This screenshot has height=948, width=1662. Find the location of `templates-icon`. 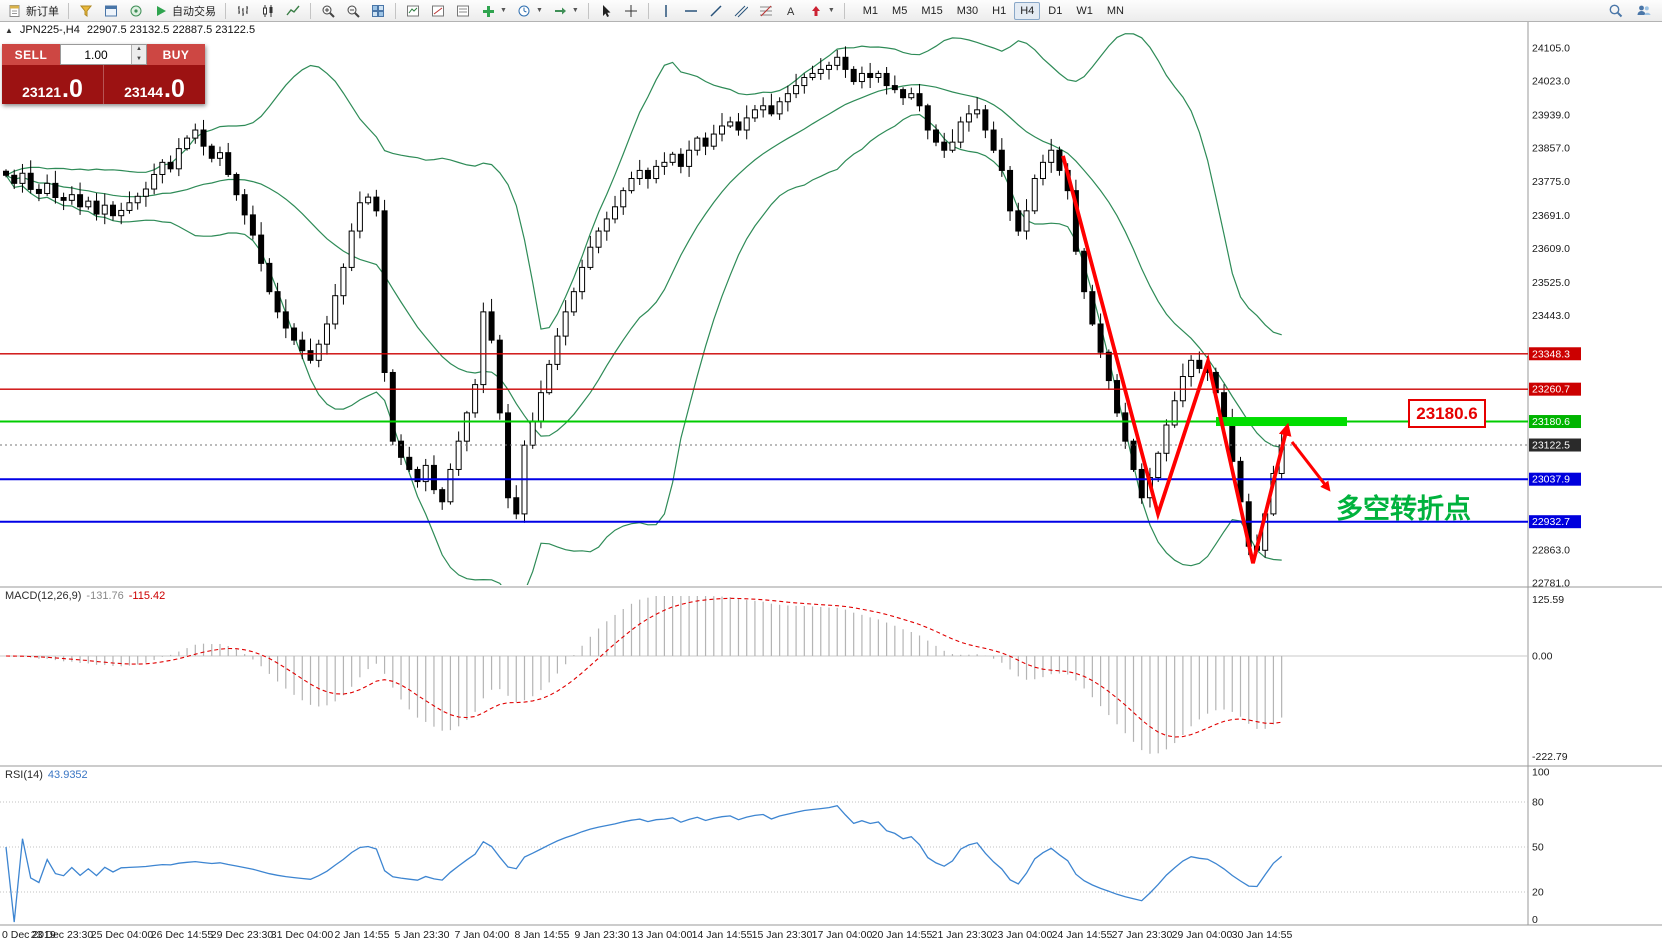

templates-icon is located at coordinates (463, 11).